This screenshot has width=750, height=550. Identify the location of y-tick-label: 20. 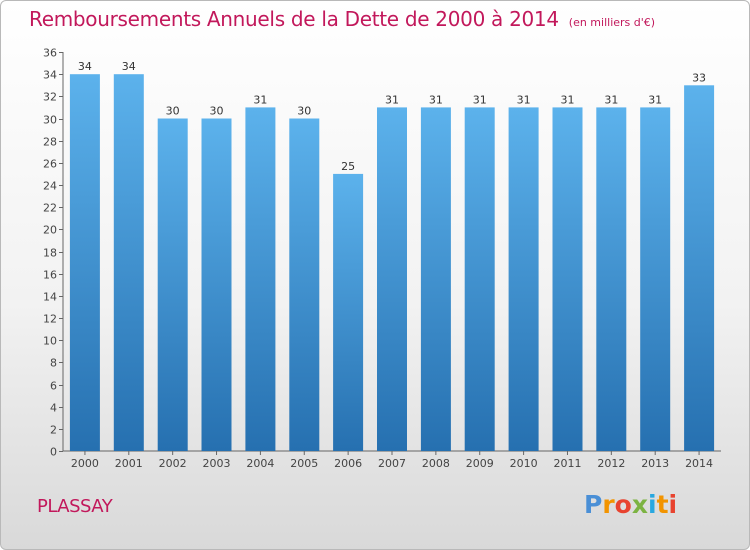
(50, 230).